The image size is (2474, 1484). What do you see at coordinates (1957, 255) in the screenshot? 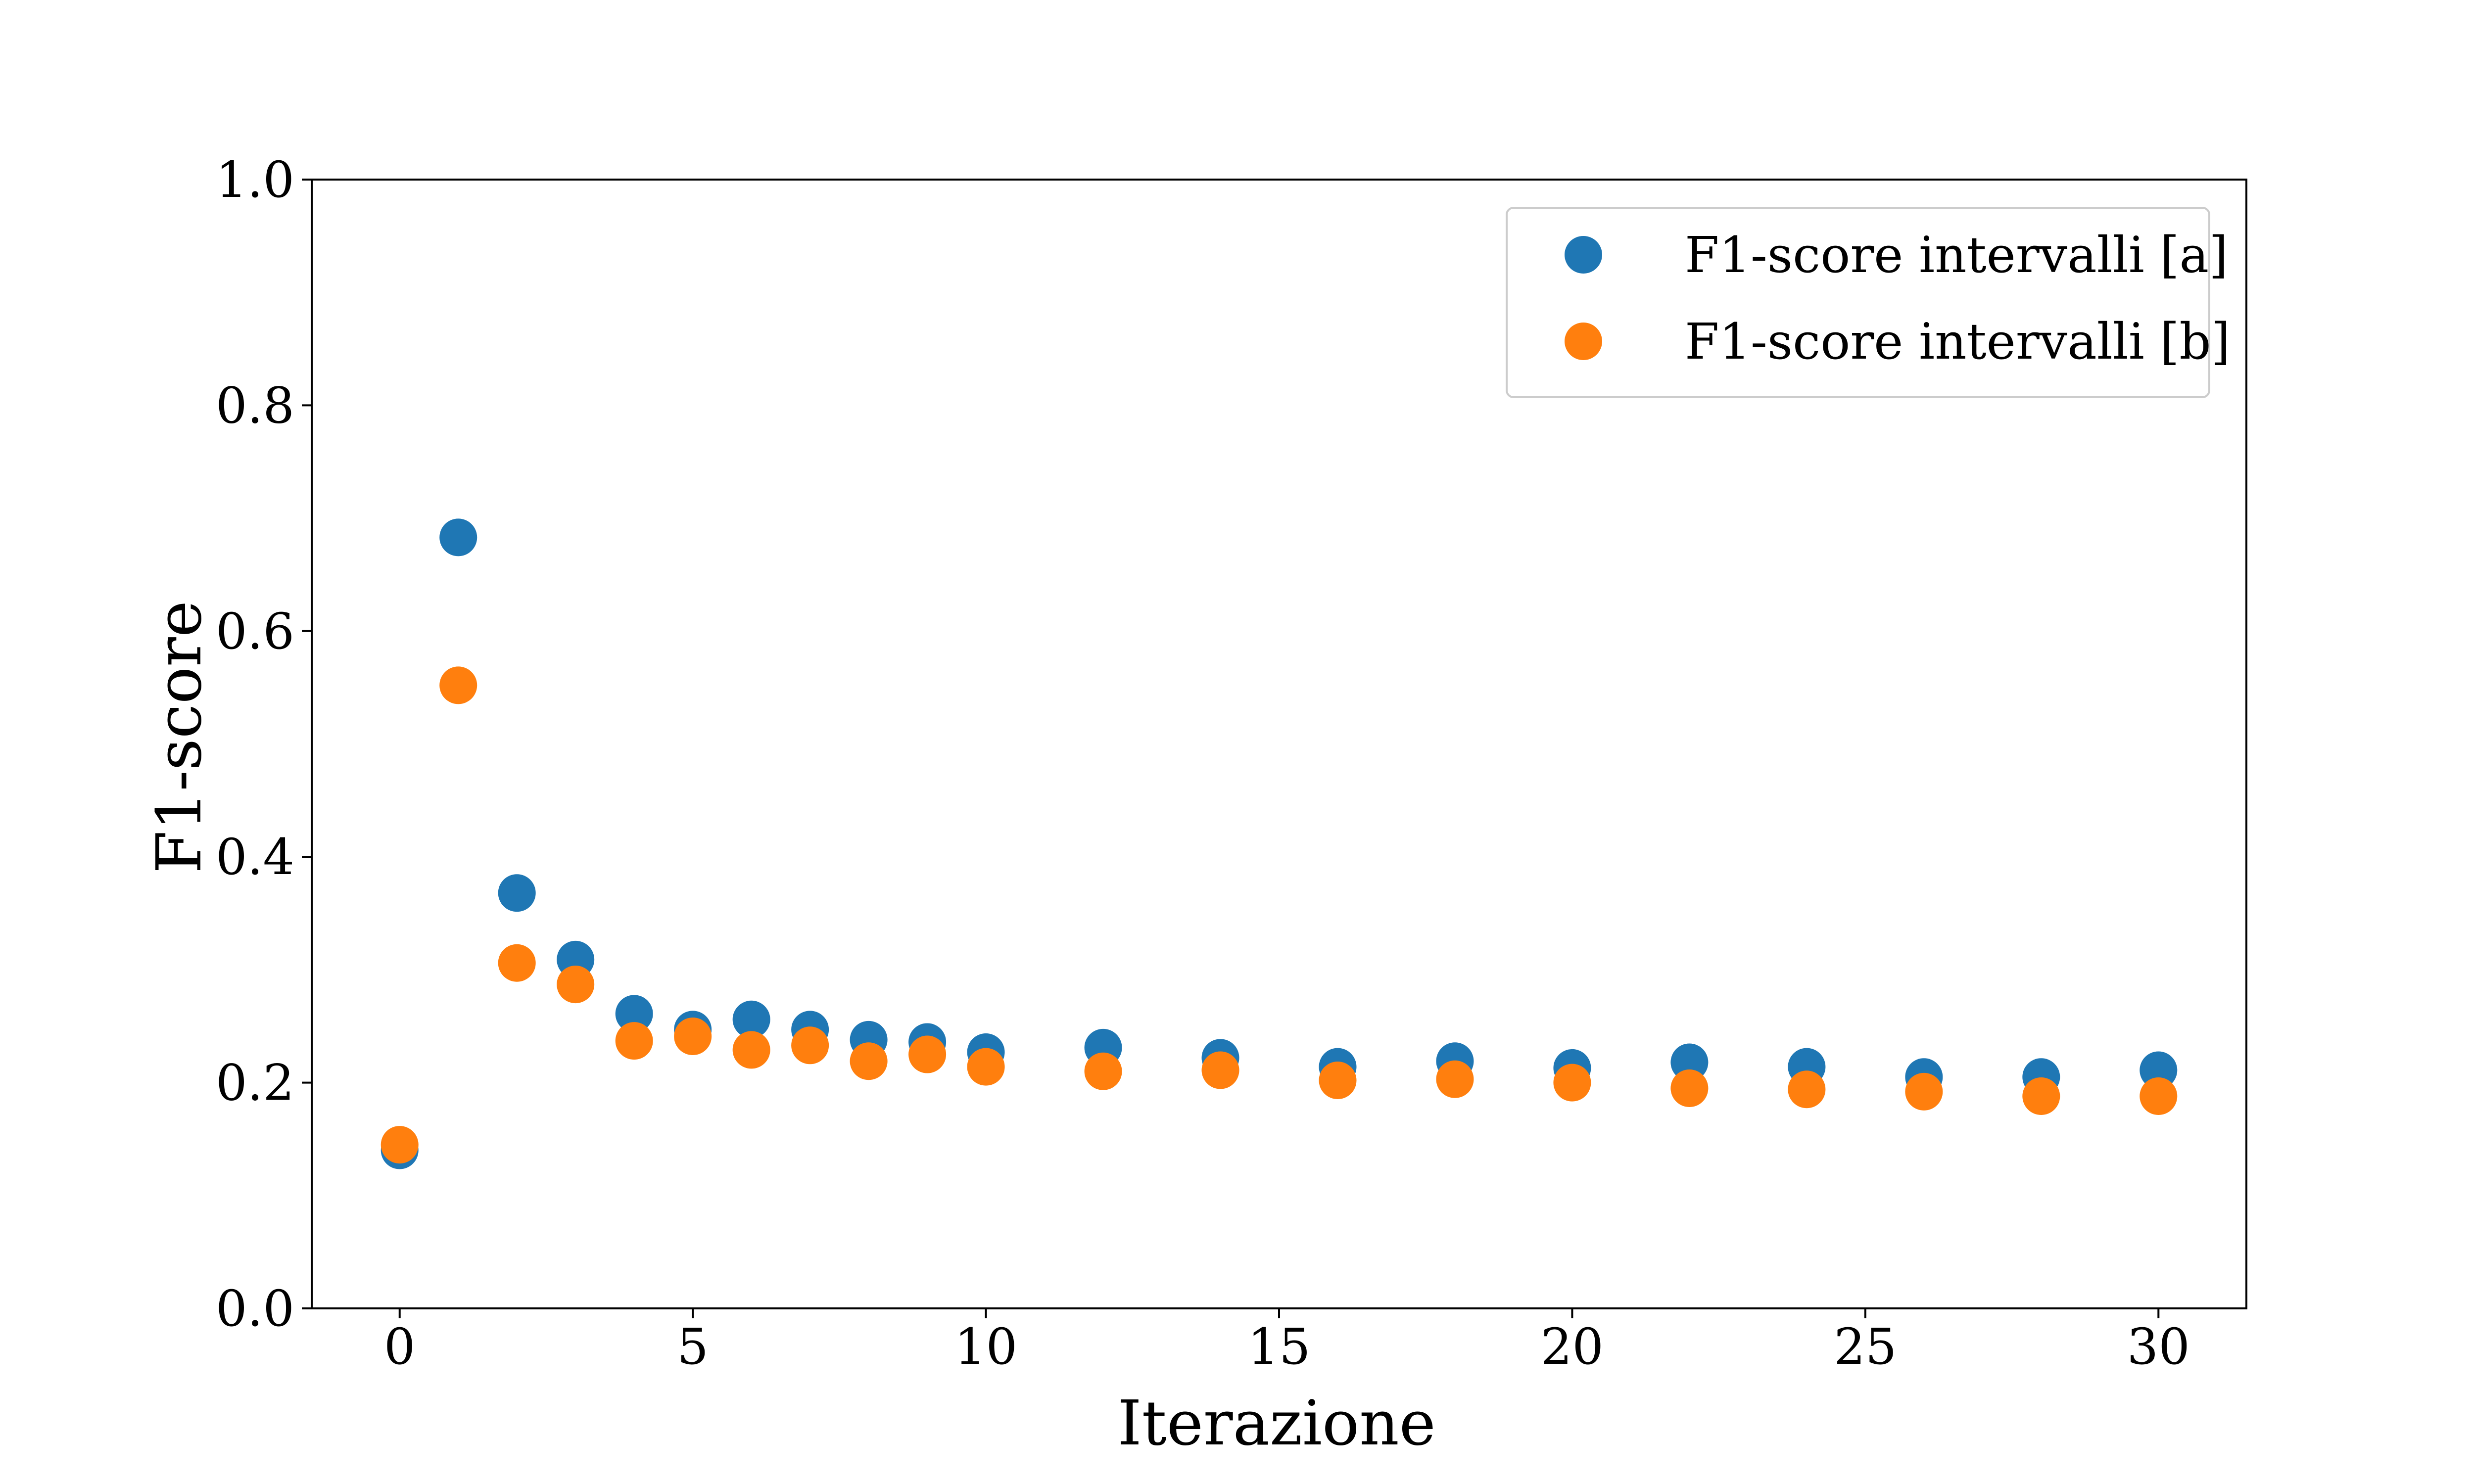
I see `legend-label: F1-score intervalli [a]` at bounding box center [1957, 255].